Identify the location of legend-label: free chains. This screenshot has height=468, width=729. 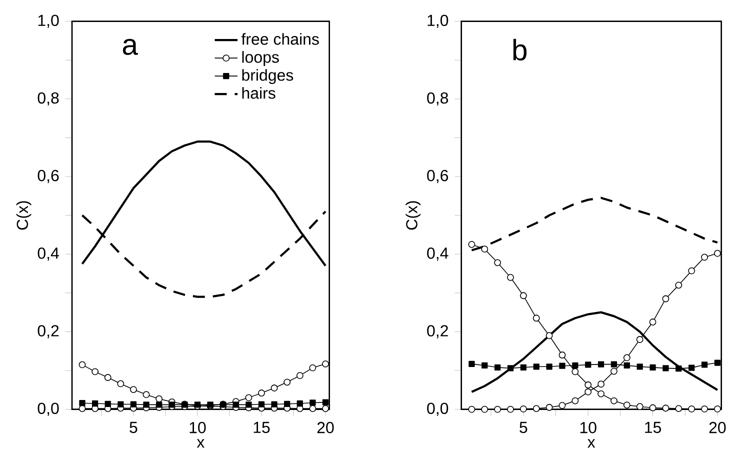
(280, 39).